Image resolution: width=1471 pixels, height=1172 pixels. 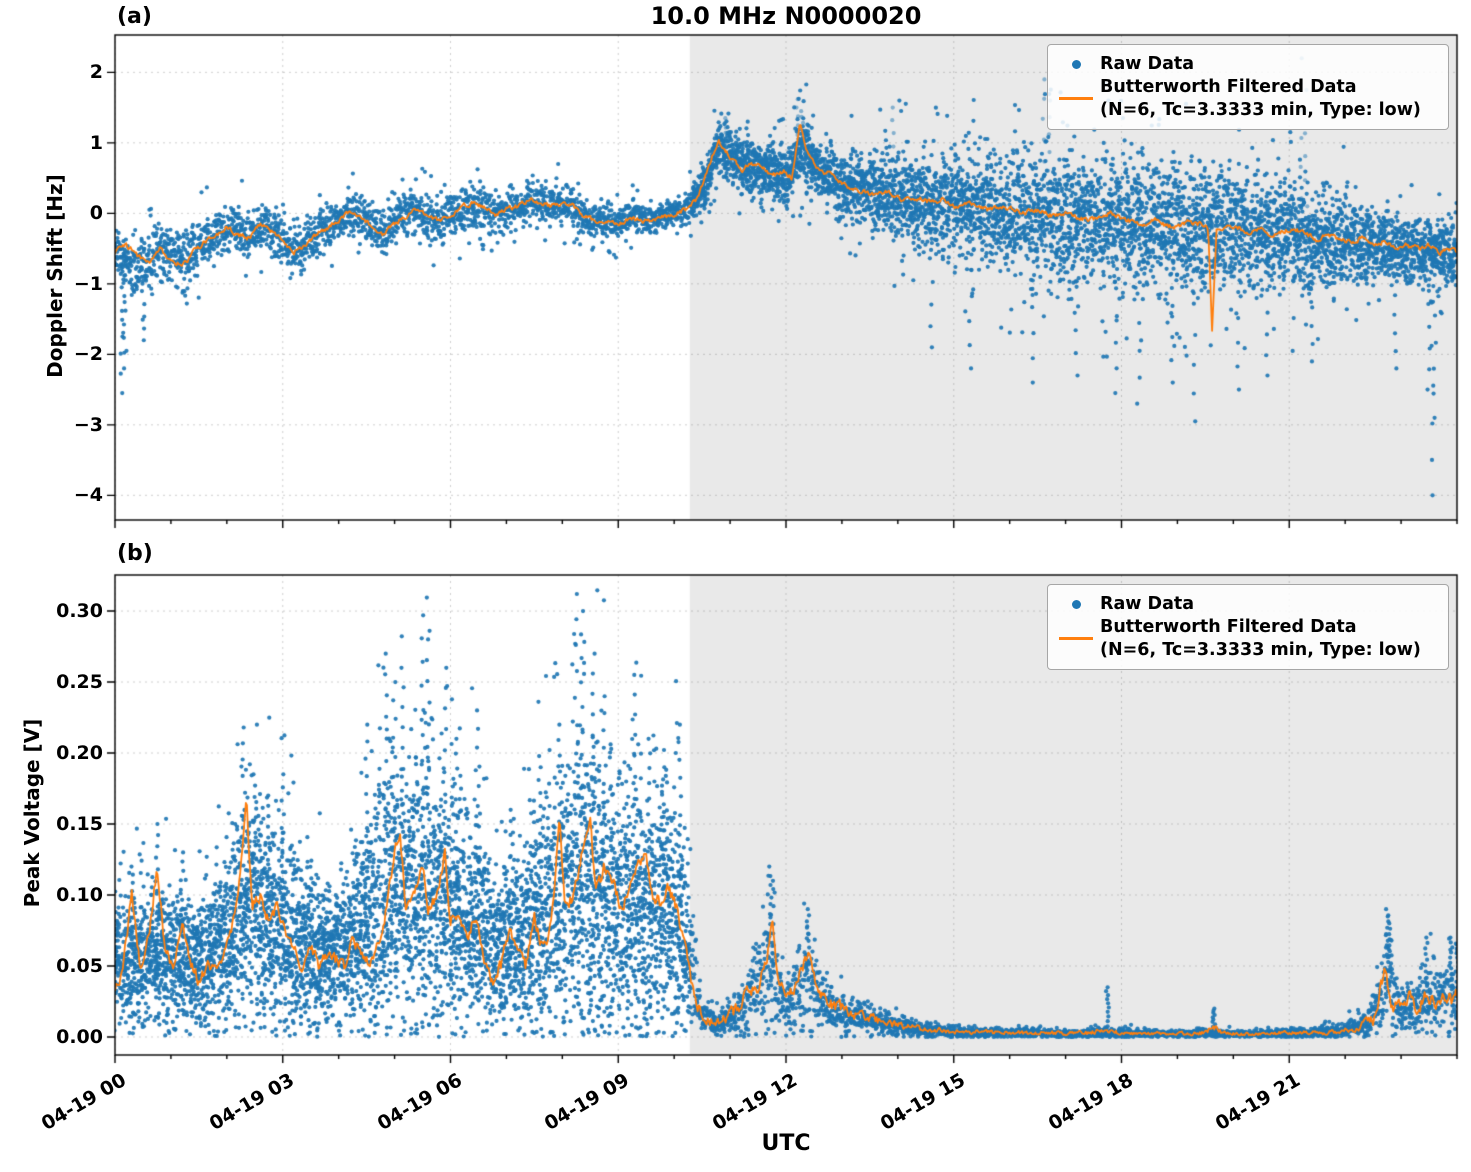 I want to click on y-tick-label: 0.15, so click(x=79, y=824).